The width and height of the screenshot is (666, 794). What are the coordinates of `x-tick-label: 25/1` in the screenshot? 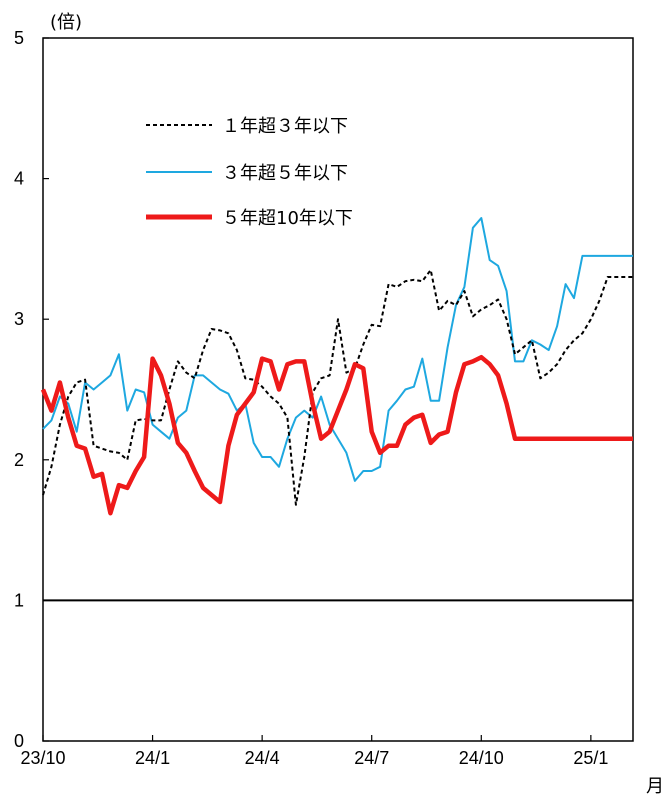 It's located at (590, 758).